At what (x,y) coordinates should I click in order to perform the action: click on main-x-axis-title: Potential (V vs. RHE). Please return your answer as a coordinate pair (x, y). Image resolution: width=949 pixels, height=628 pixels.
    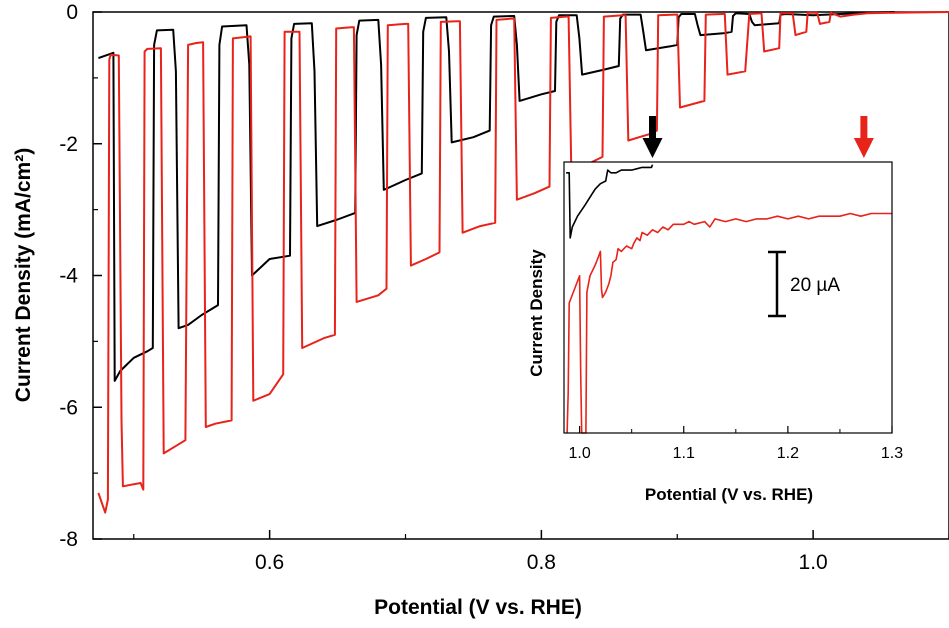
    Looking at the image, I should click on (478, 607).